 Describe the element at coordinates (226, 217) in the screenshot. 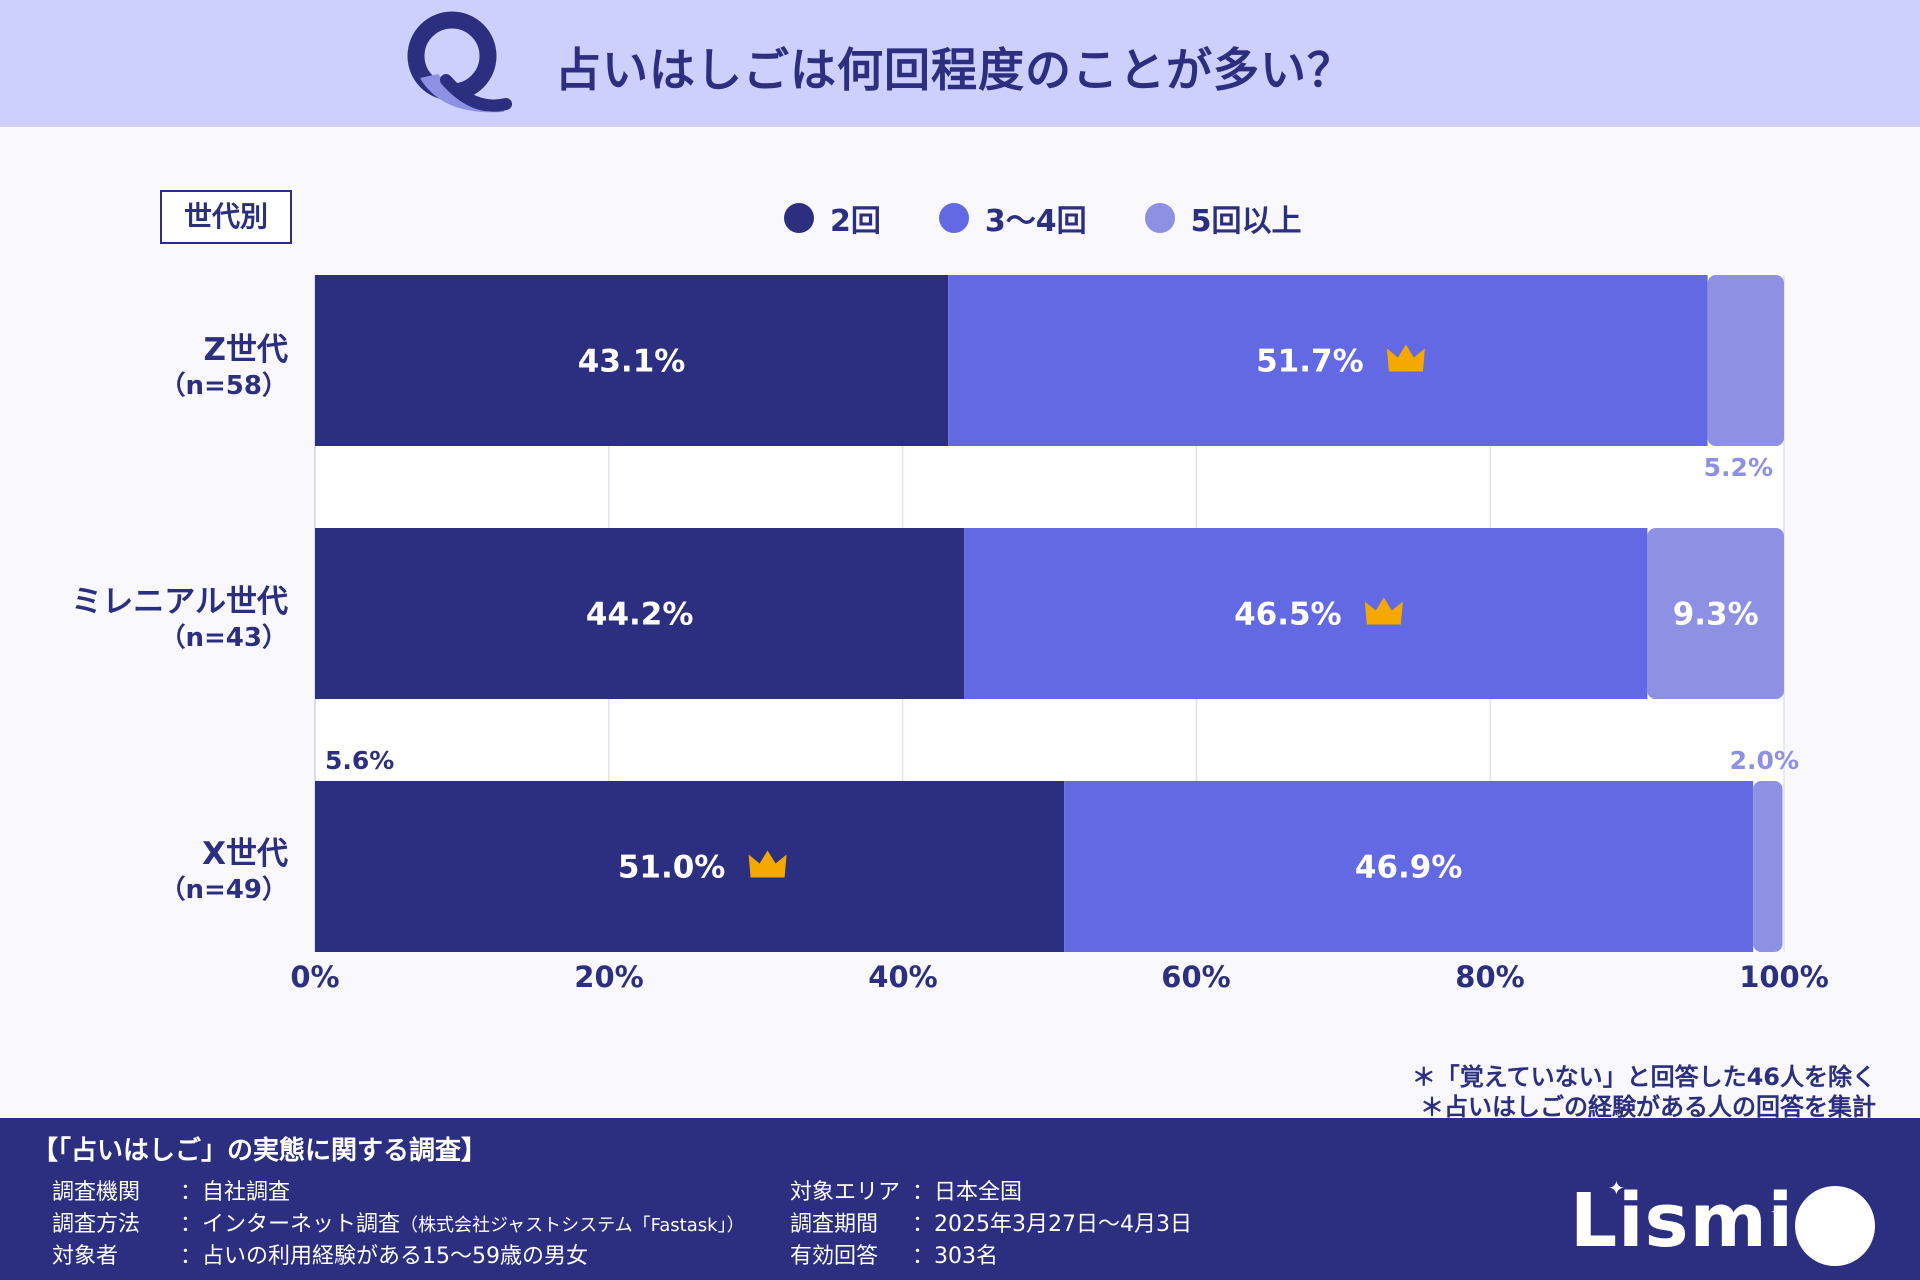

I see `group-tag: 世代別` at that location.